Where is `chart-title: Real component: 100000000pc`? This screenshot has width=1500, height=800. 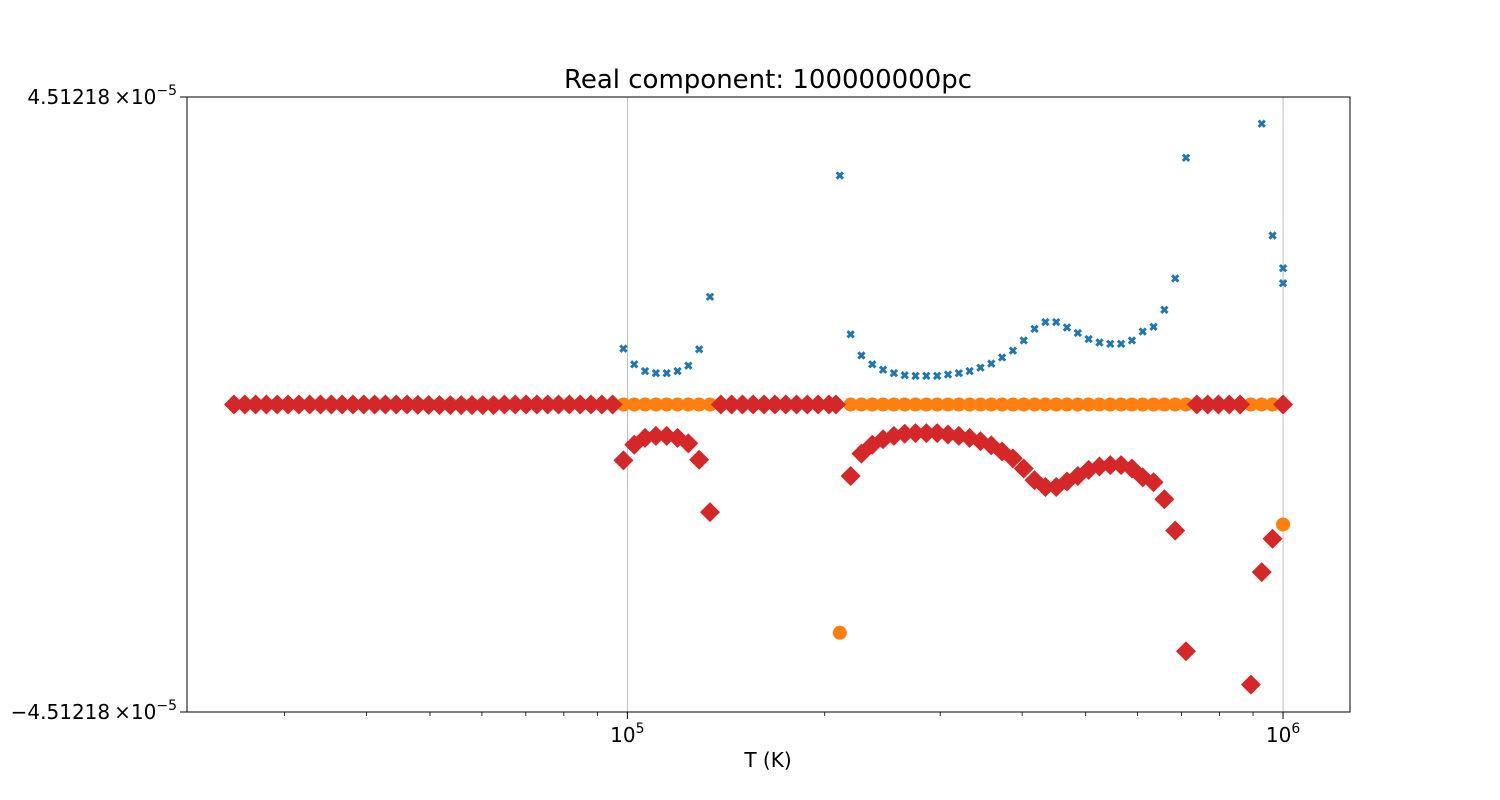 chart-title: Real component: 100000000pc is located at coordinates (768, 80).